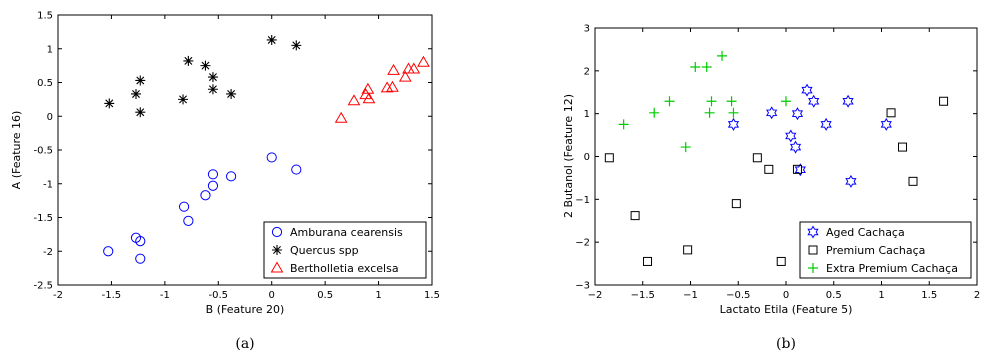 The height and width of the screenshot is (356, 981). Describe the element at coordinates (165, 295) in the screenshot. I see `x-tick-label: -1` at that location.